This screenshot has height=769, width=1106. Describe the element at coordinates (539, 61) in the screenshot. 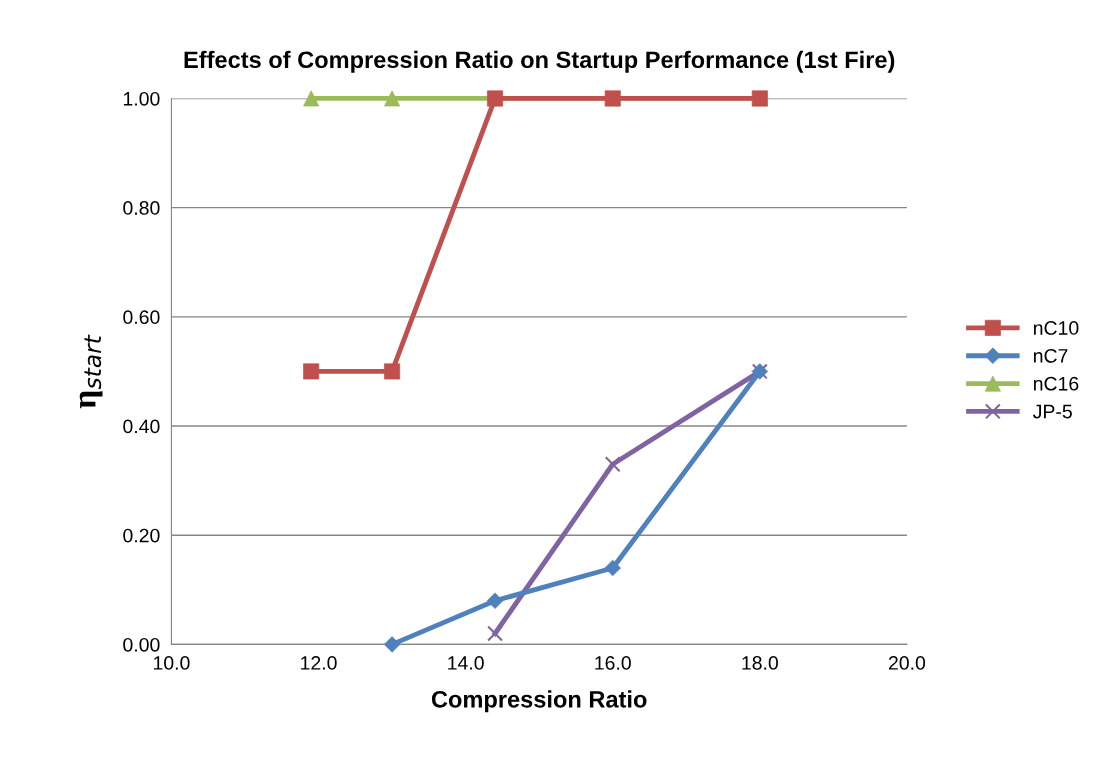

I see `chart-title: Effects of Compression Ratio on Startup Performance (1st Fire)` at that location.